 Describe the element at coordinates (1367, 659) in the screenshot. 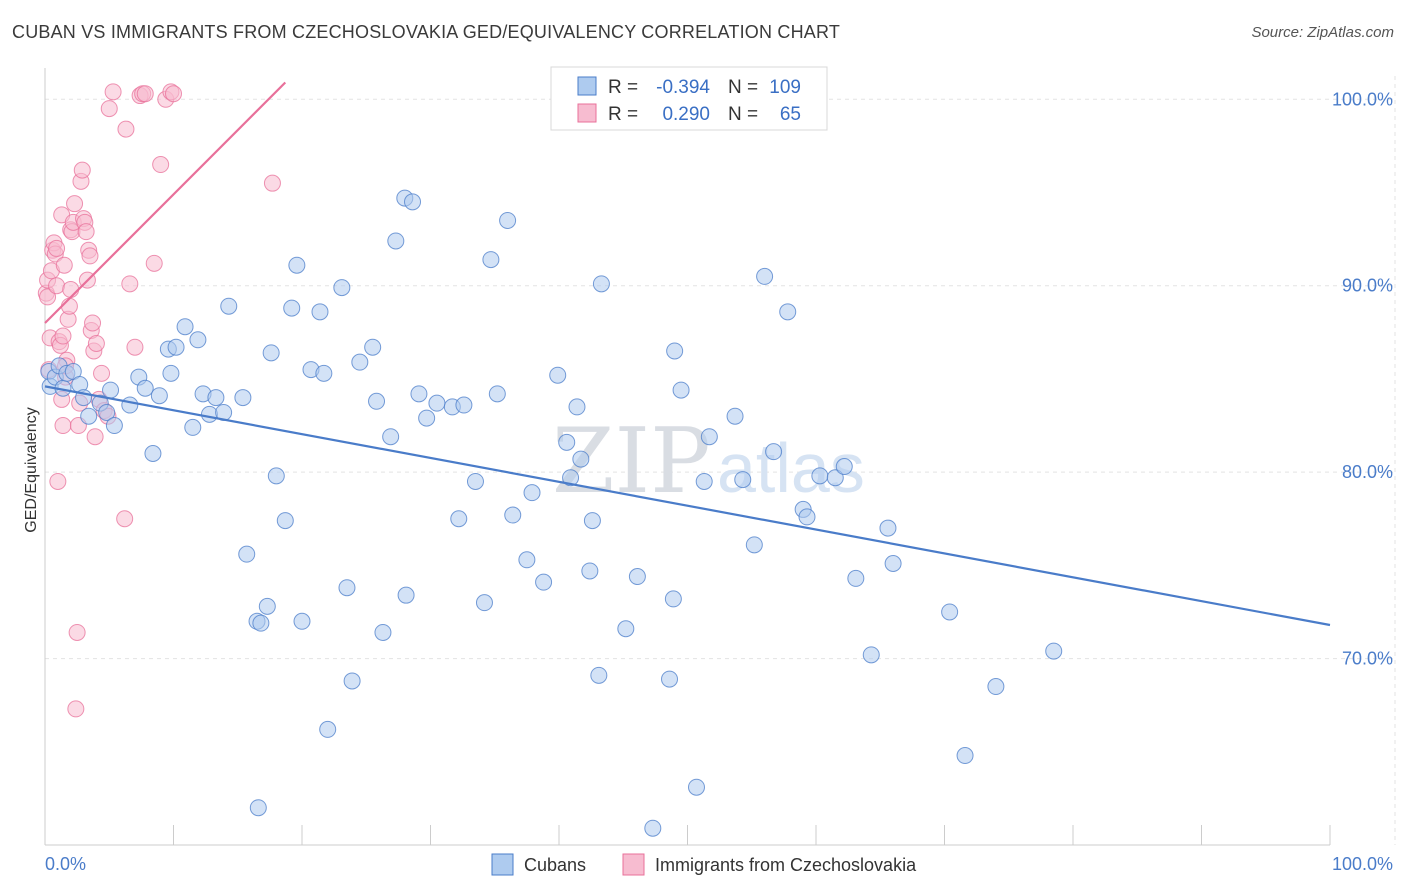

I see `y-tick-label-70: 70.0%` at that location.